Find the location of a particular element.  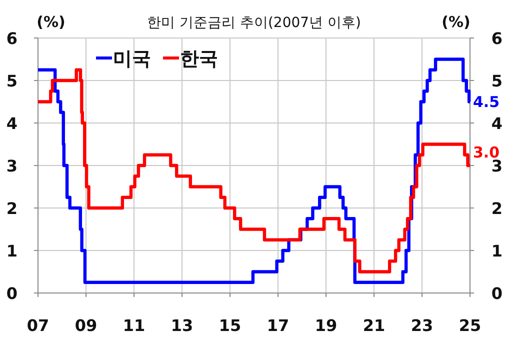

legend-label: 미국 is located at coordinates (132, 59).